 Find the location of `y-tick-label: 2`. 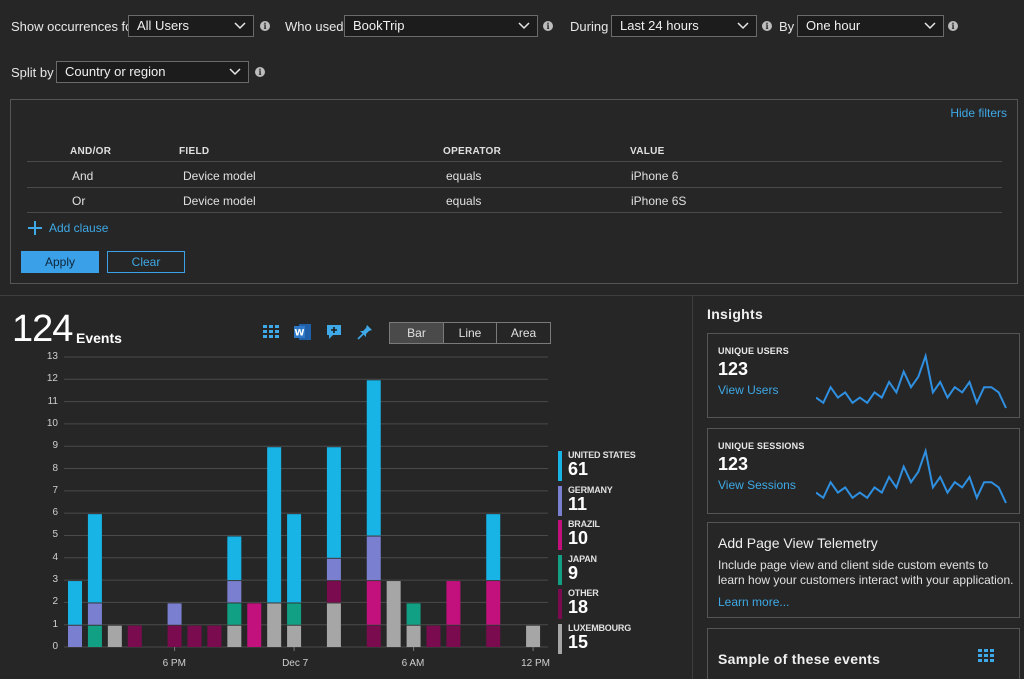

y-tick-label: 2 is located at coordinates (55, 602).